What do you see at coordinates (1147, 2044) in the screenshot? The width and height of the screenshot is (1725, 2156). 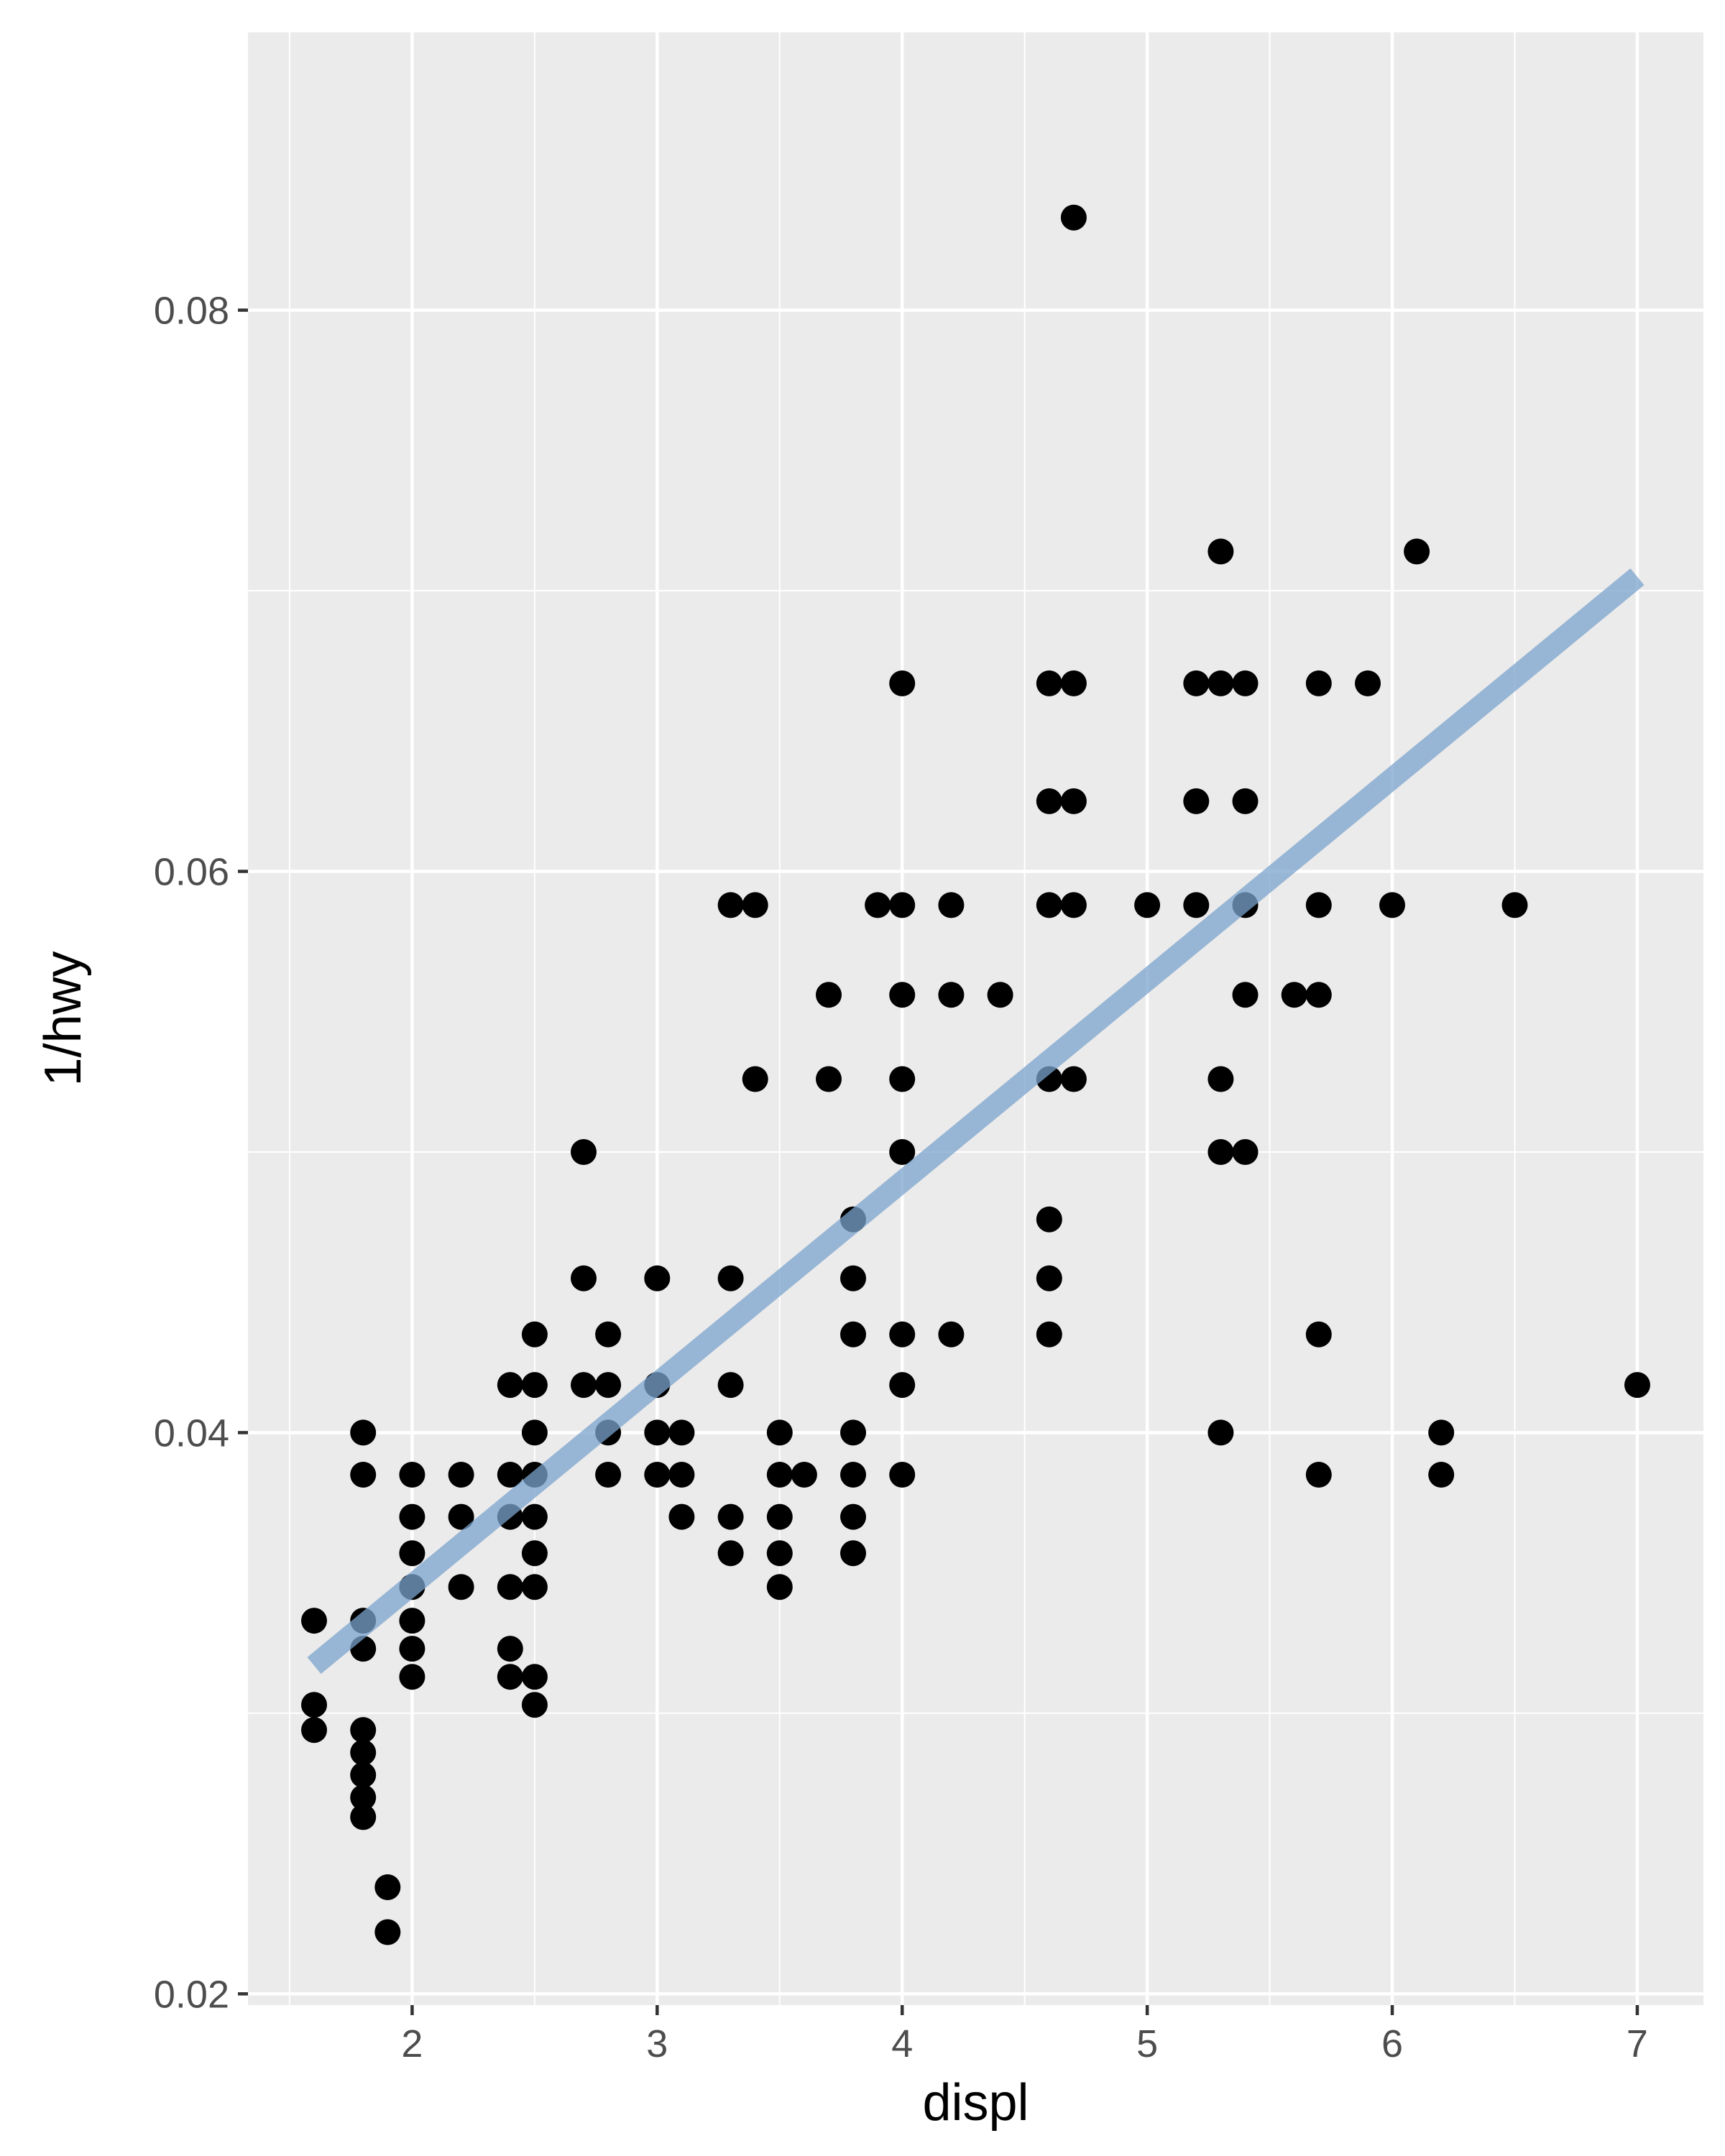 I see `x-tick-label: 5` at bounding box center [1147, 2044].